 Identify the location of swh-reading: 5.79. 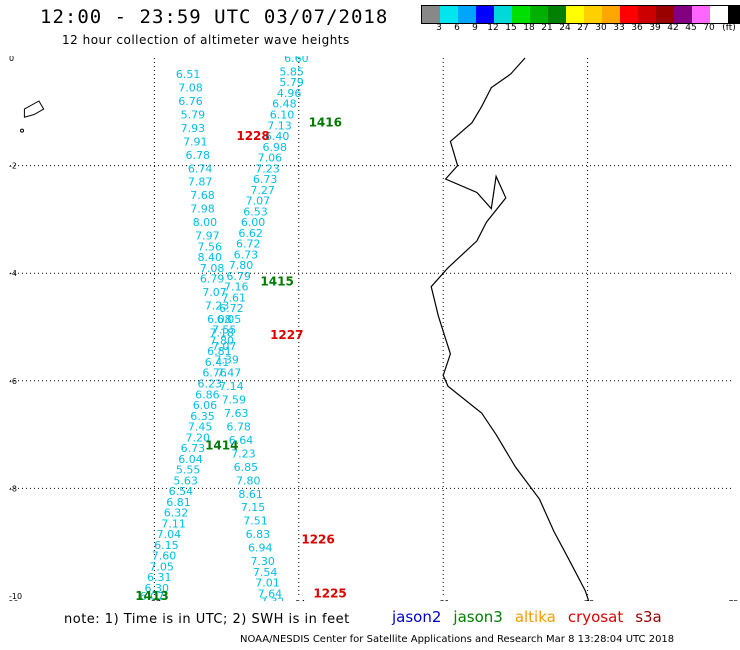
(193, 114).